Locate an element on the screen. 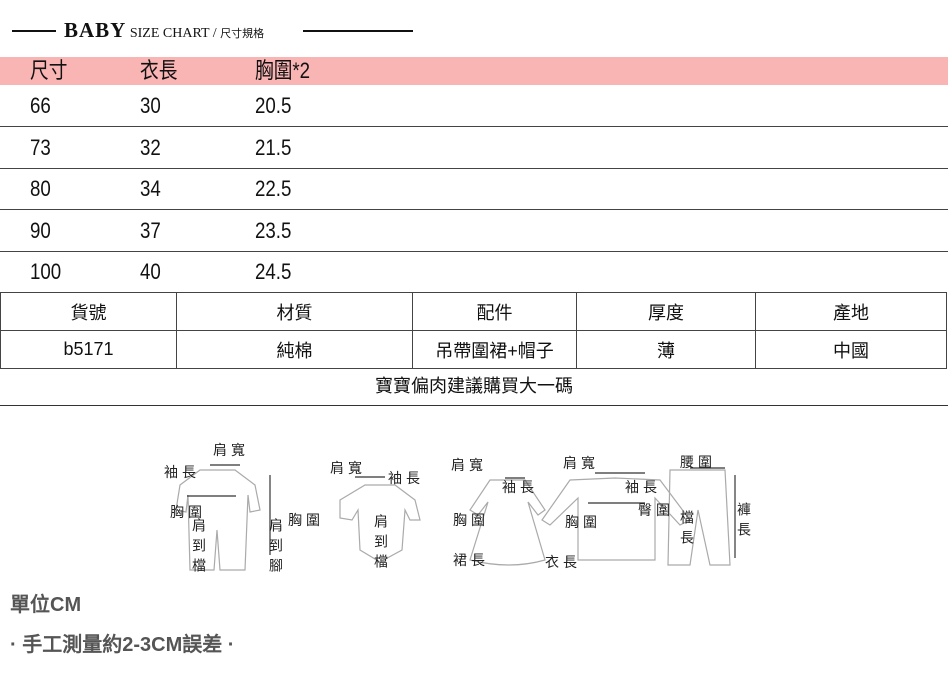 The height and width of the screenshot is (699, 948). measurement-diagram is located at coordinates (455, 517).